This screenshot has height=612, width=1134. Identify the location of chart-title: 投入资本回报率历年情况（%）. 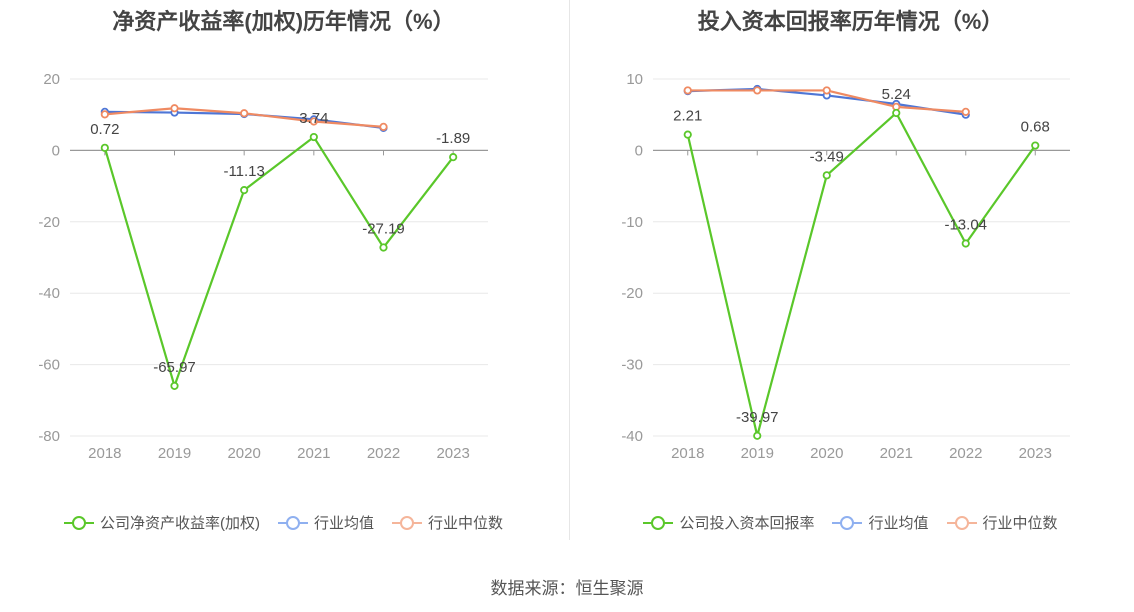
(850, 21).